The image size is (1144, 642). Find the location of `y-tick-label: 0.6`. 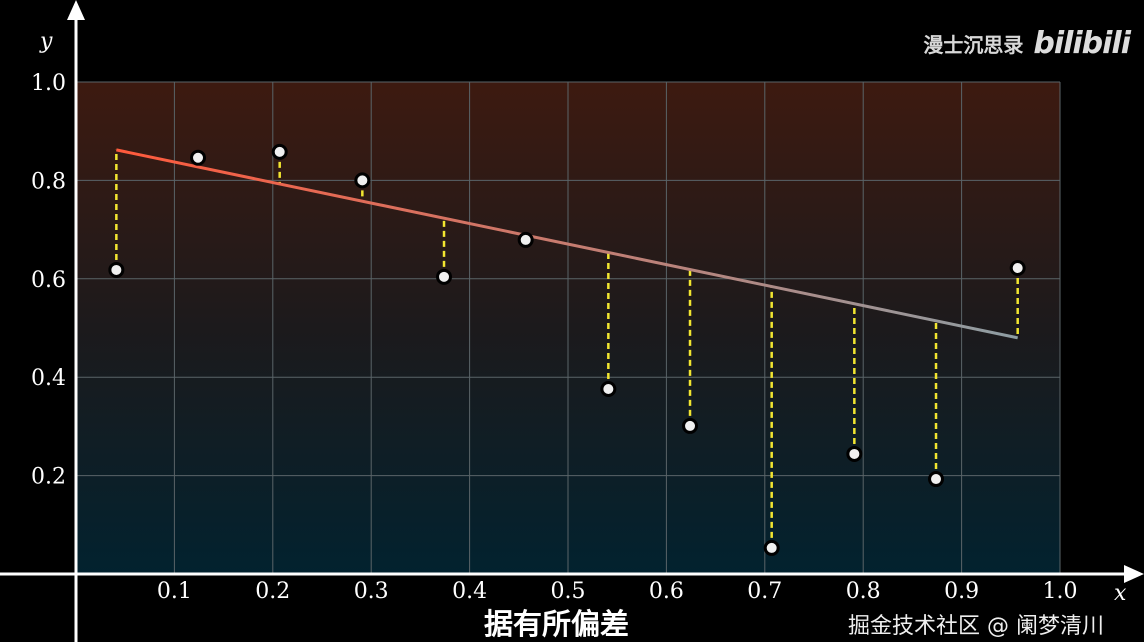

y-tick-label: 0.6 is located at coordinates (48, 280).